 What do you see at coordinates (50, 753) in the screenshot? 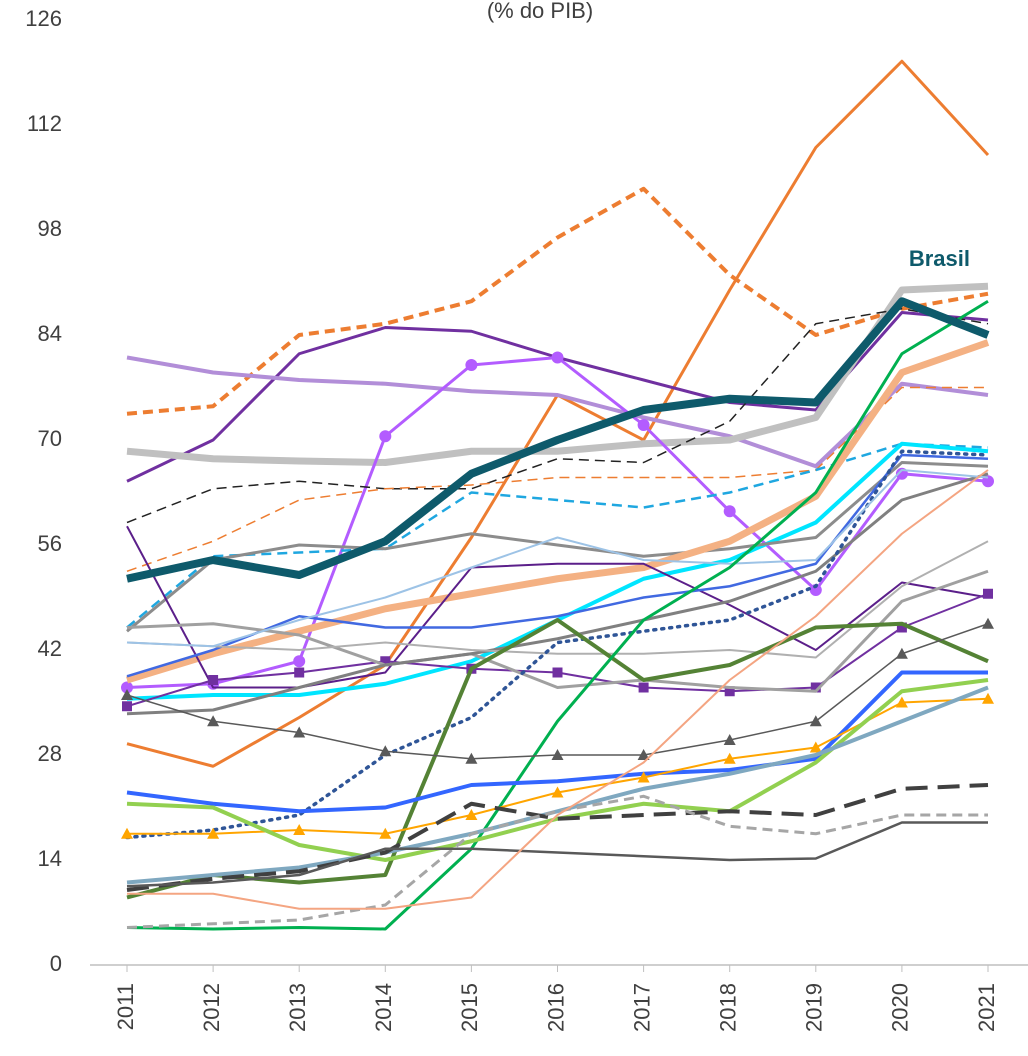
I see `y-tick-label: 28` at bounding box center [50, 753].